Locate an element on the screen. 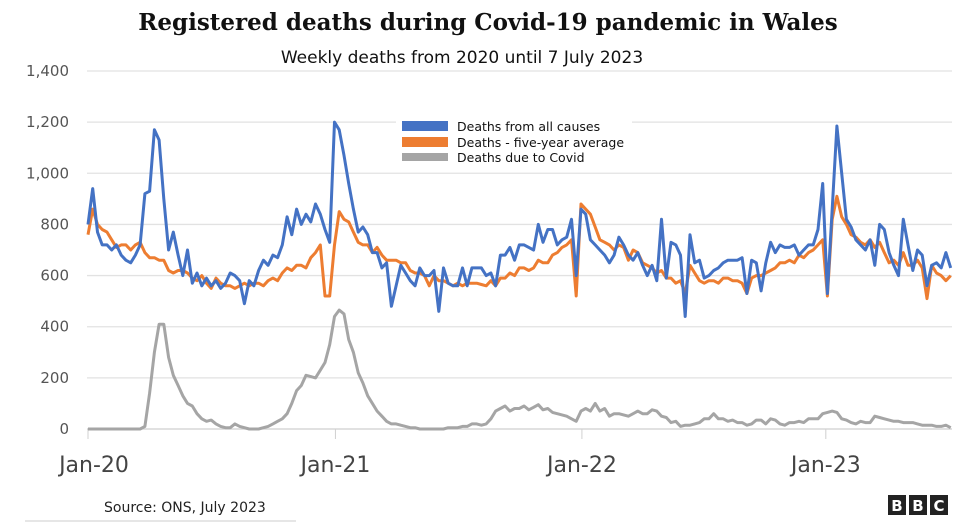  y-axis: 0 200 400 600 800 1,000 1,200 1,400 is located at coordinates (47, 250).